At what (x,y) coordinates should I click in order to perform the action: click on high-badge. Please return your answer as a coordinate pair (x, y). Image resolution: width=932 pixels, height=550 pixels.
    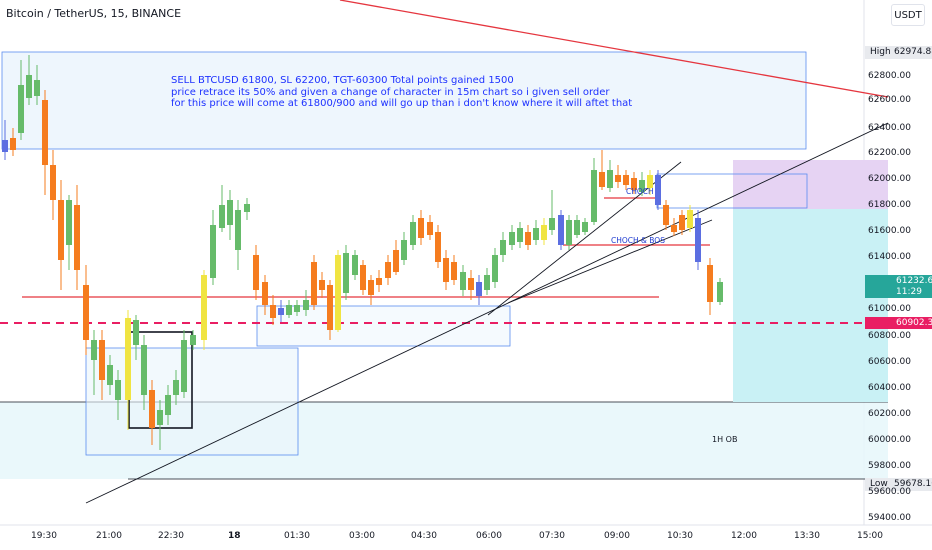
    Looking at the image, I should click on (898, 52).